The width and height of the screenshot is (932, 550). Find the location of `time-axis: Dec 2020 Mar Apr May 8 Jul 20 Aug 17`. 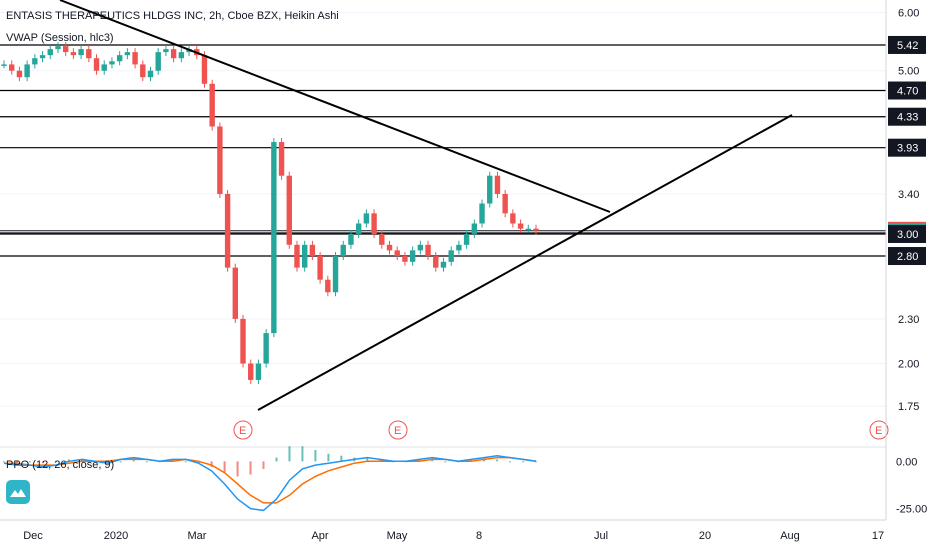

time-axis: Dec 2020 Mar Apr May 8 Jul 20 Aug 17 is located at coordinates (453, 536).